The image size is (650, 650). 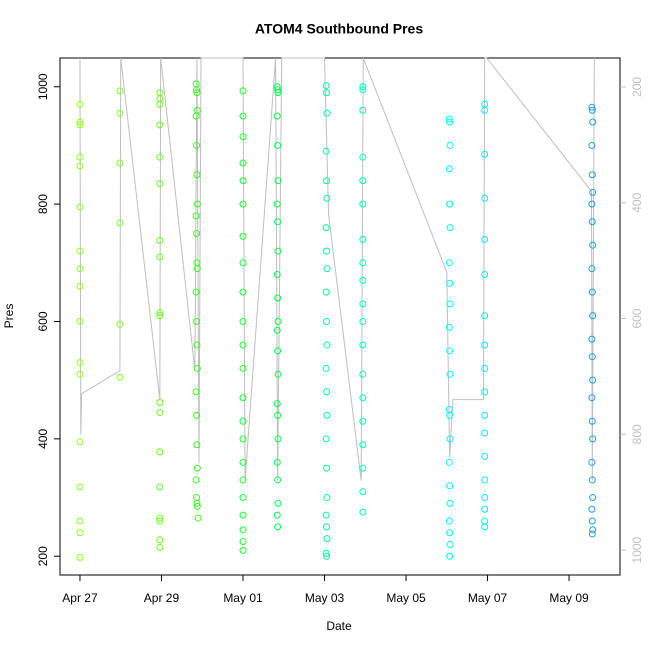 What do you see at coordinates (406, 598) in the screenshot?
I see `x-tick-label: May 05` at bounding box center [406, 598].